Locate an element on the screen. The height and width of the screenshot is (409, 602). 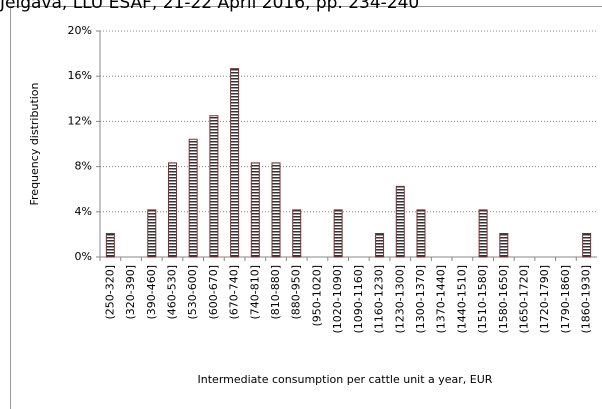
x-tick-label: (1580-1650] is located at coordinates (503, 299).